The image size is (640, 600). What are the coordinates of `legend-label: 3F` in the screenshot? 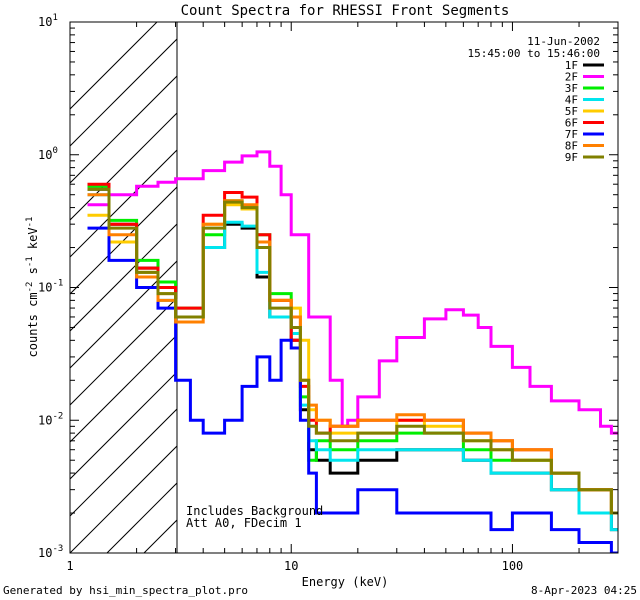 It's located at (571, 88).